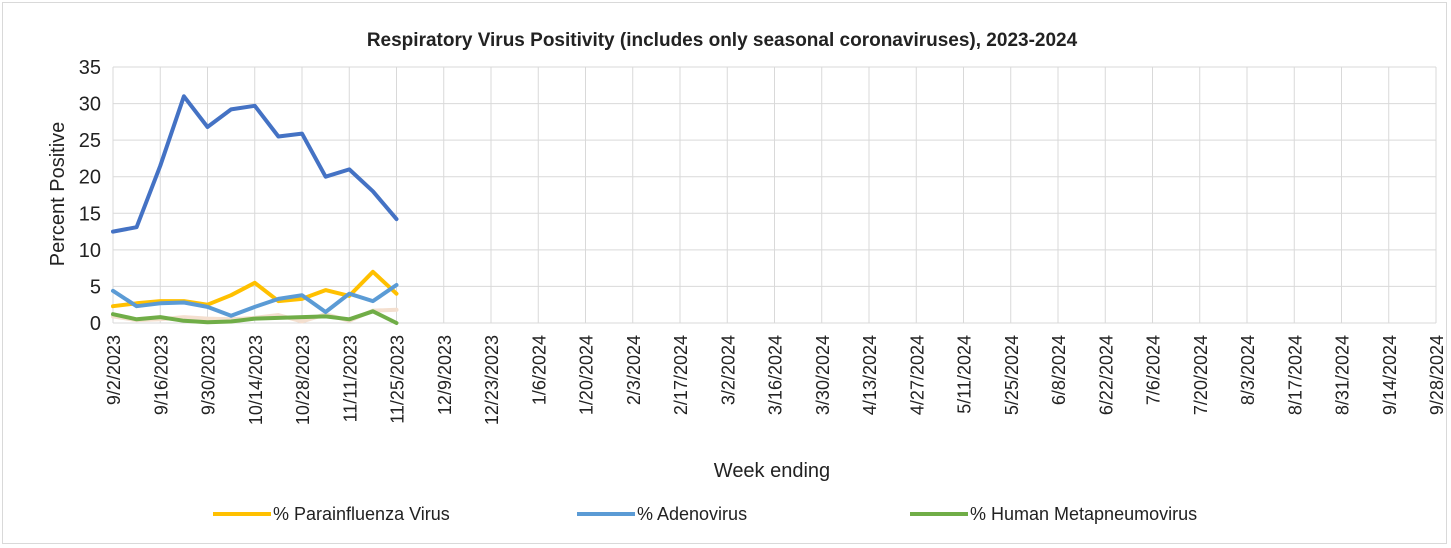 The image size is (1451, 548). I want to click on legend-label-parainfluenza: % Parainfluenza Virus, so click(361, 513).